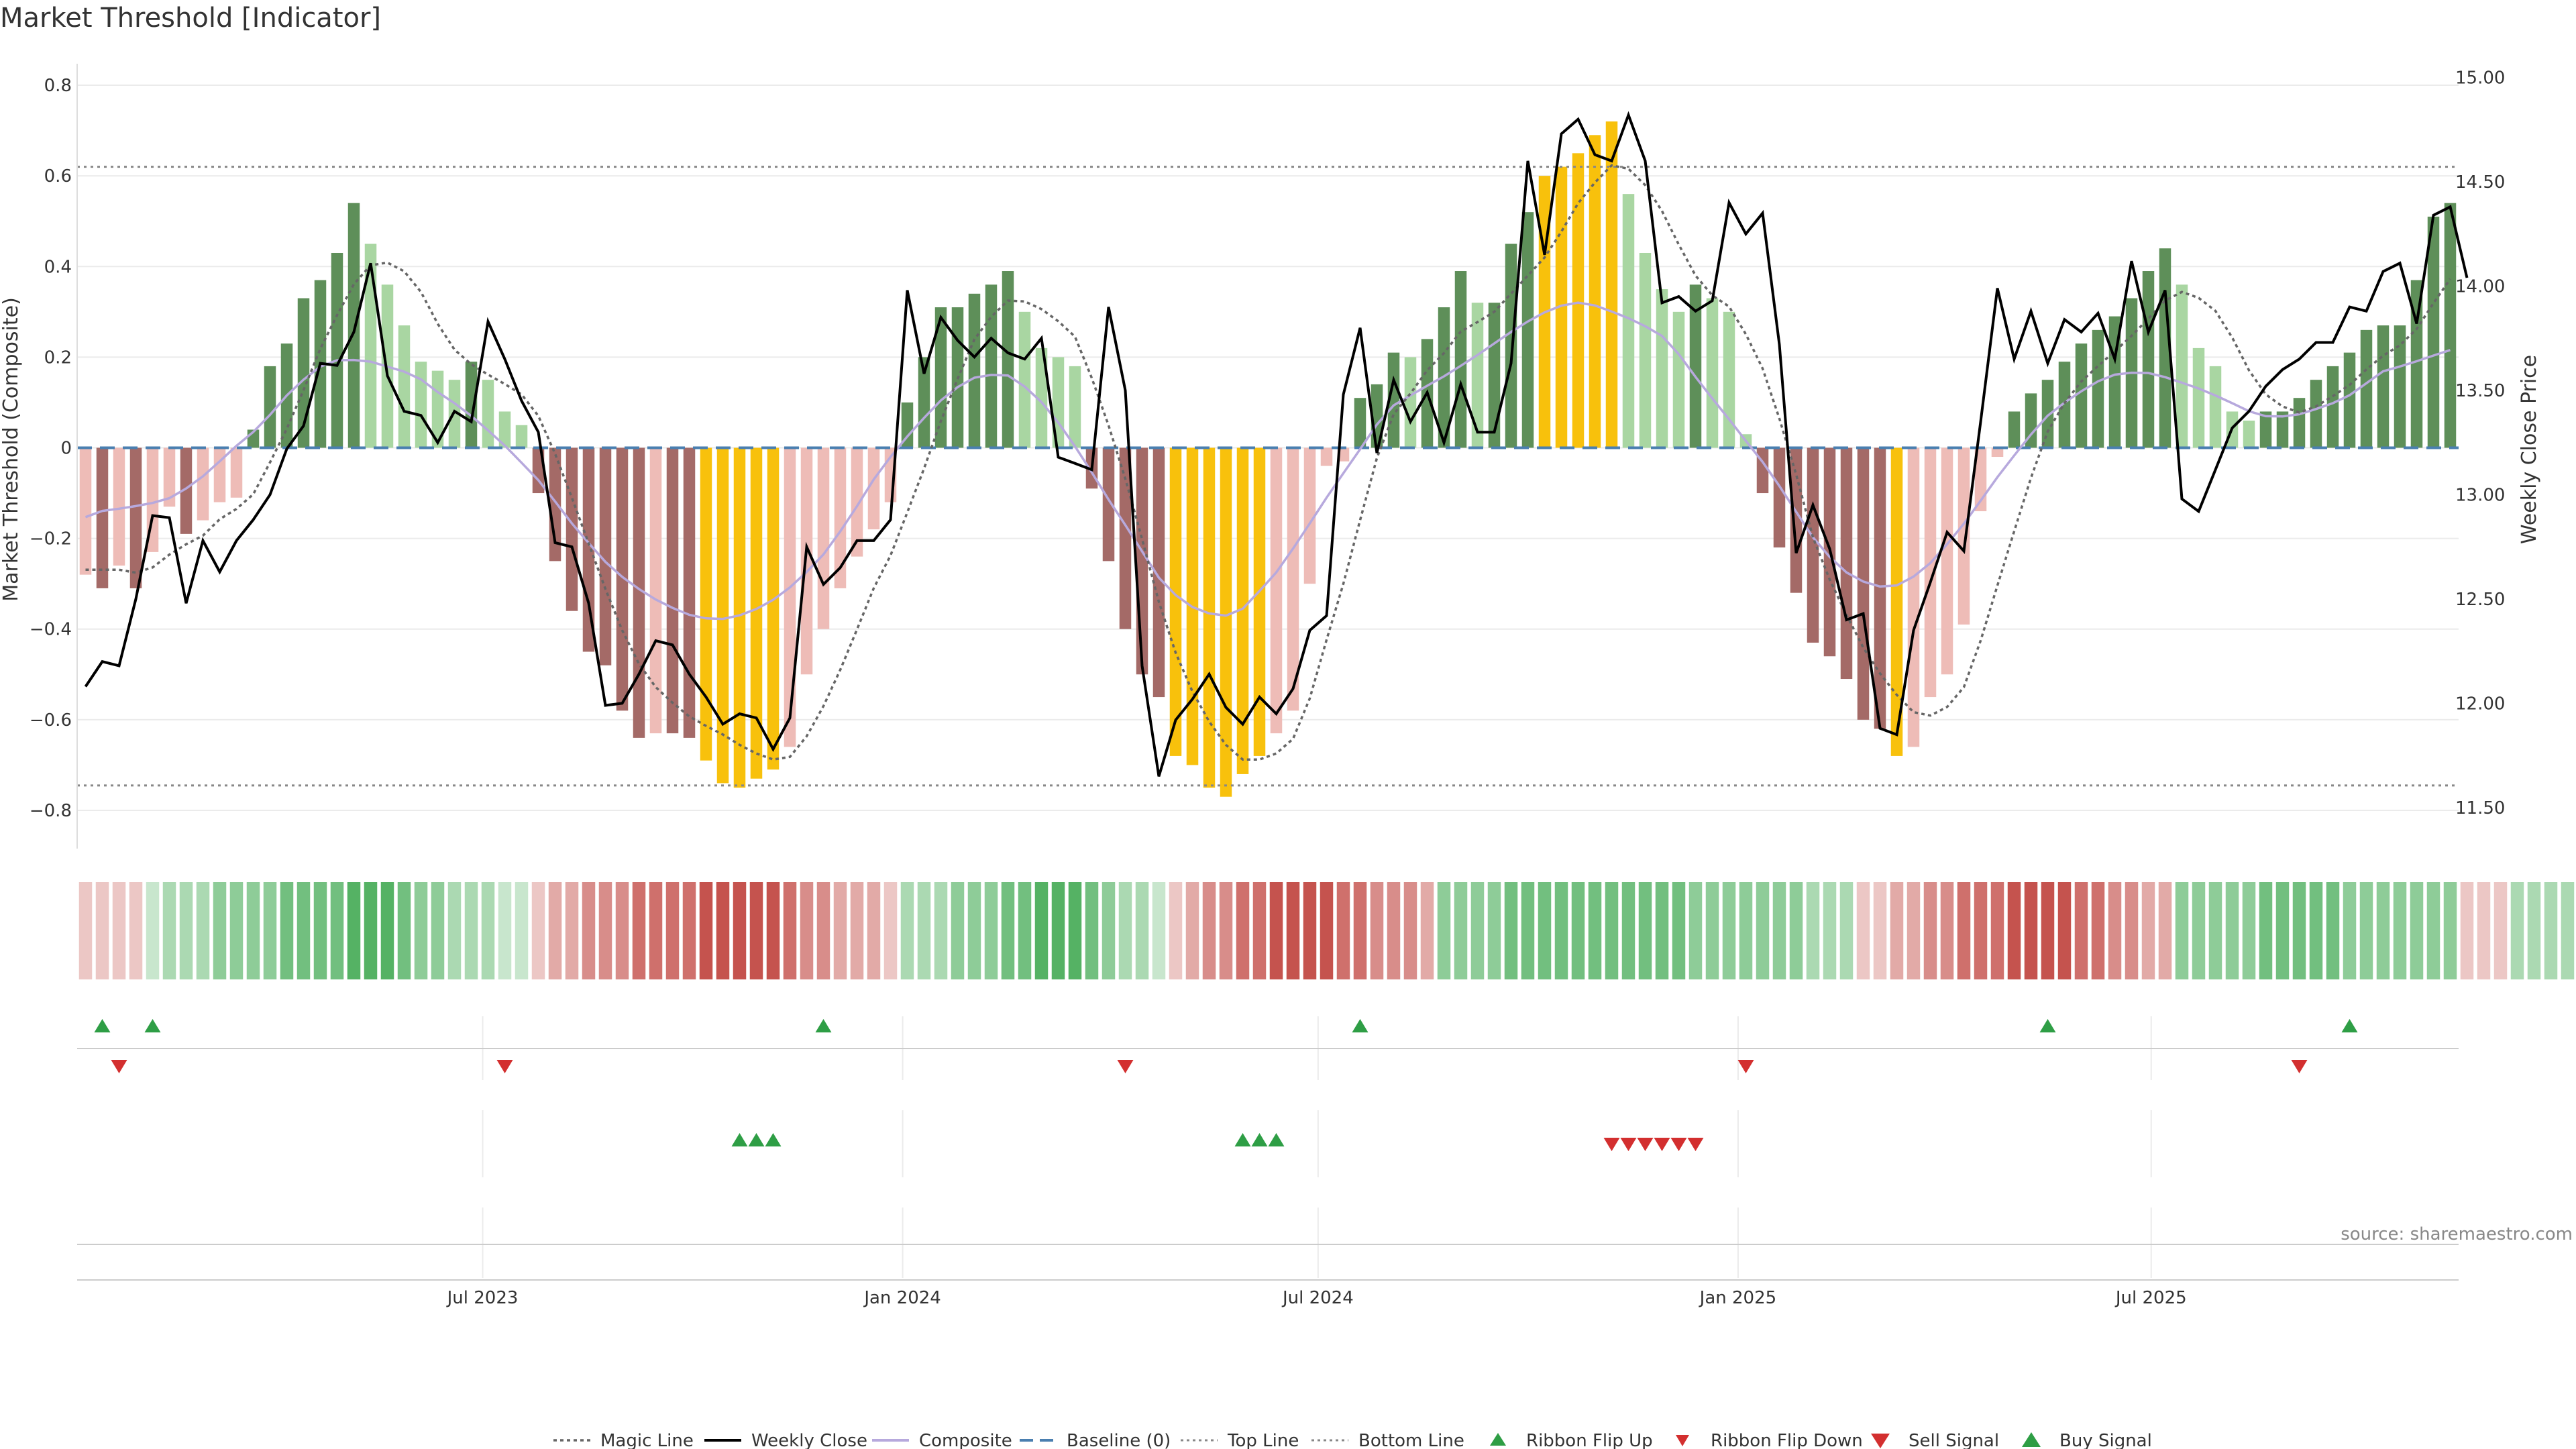 The image size is (2576, 1449). What do you see at coordinates (1954, 1440) in the screenshot?
I see `legend-label: Sell Signal` at bounding box center [1954, 1440].